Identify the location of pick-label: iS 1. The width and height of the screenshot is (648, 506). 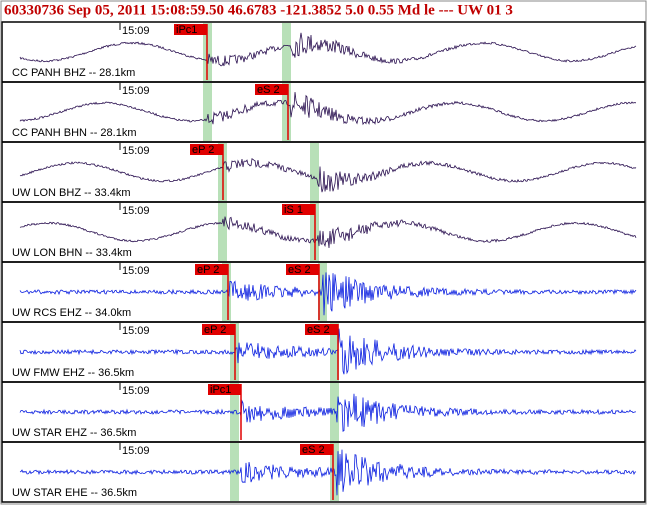
(293, 210).